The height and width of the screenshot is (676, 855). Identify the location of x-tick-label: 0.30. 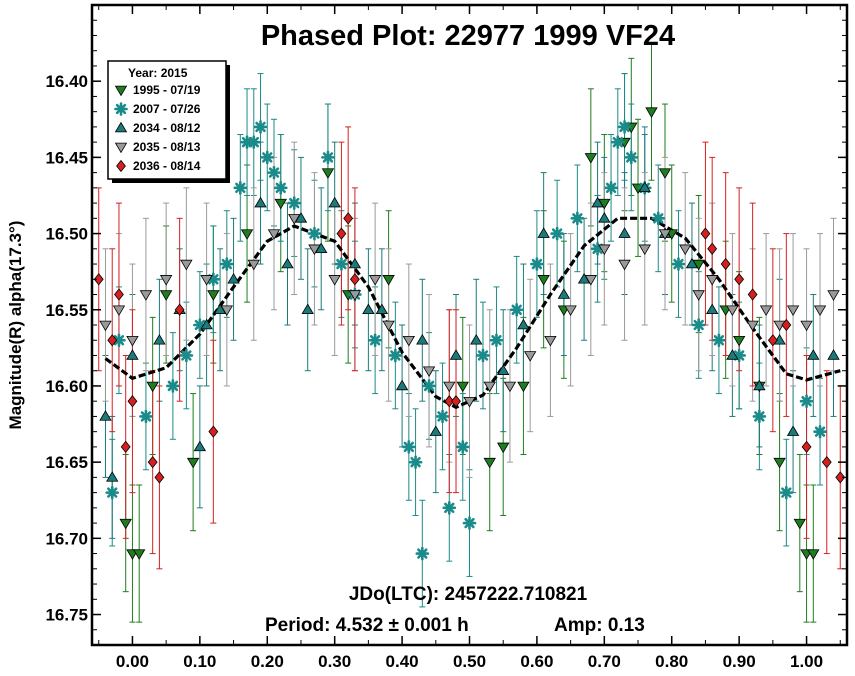
(334, 661).